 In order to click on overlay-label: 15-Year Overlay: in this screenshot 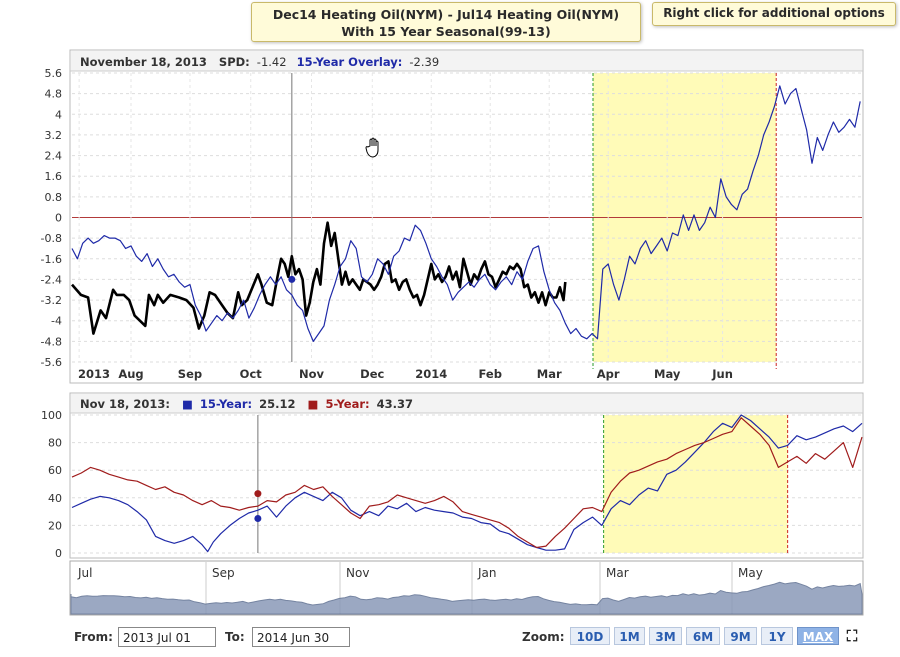, I will do `click(350, 62)`.